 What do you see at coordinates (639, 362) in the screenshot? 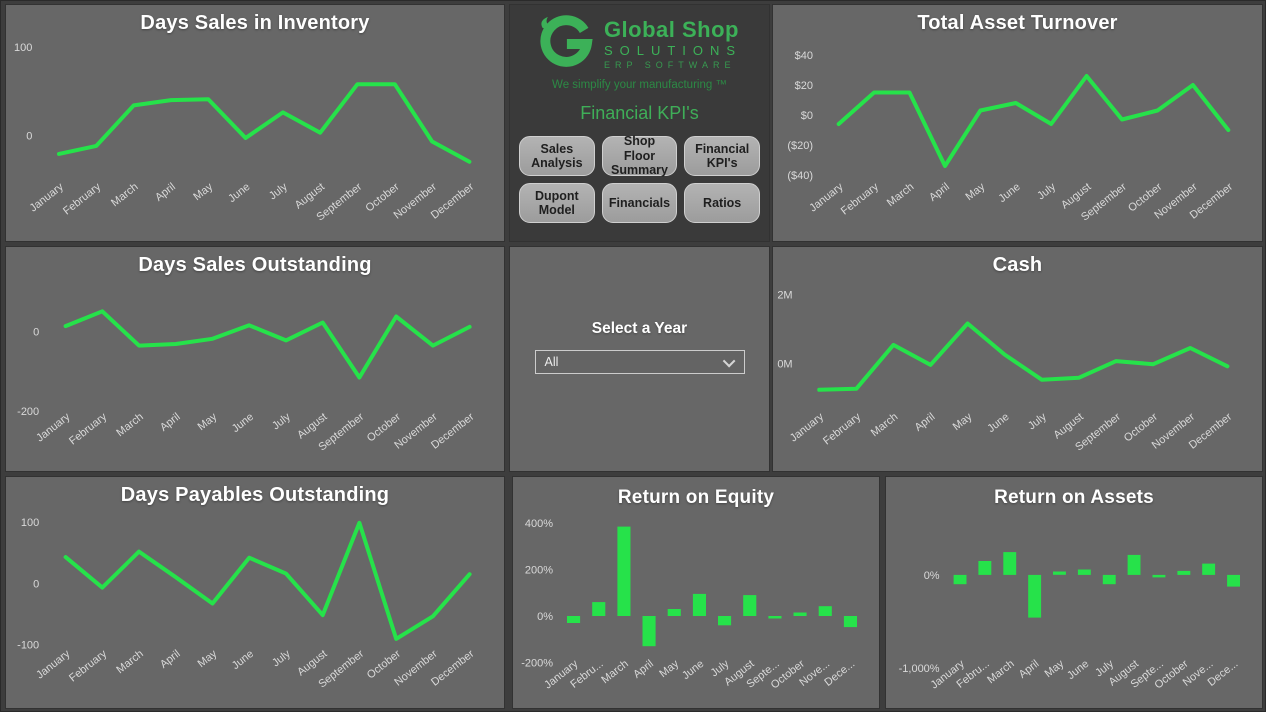
I see `year-dropdown: All` at bounding box center [639, 362].